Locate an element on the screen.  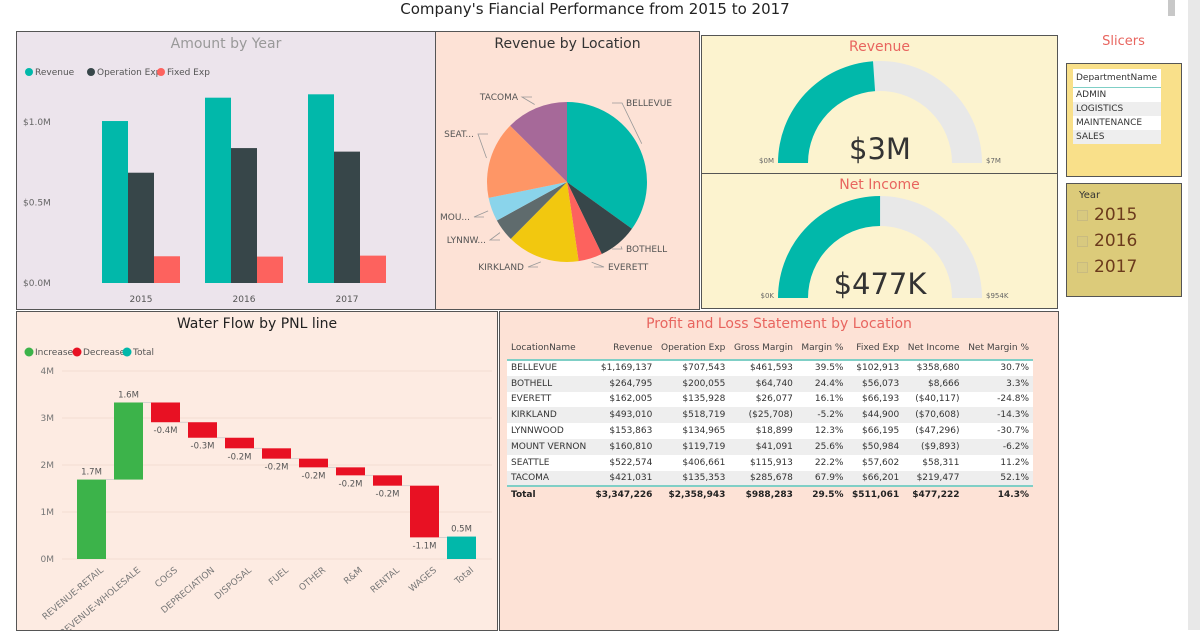
total-cell: $988,283 is located at coordinates (763, 494).